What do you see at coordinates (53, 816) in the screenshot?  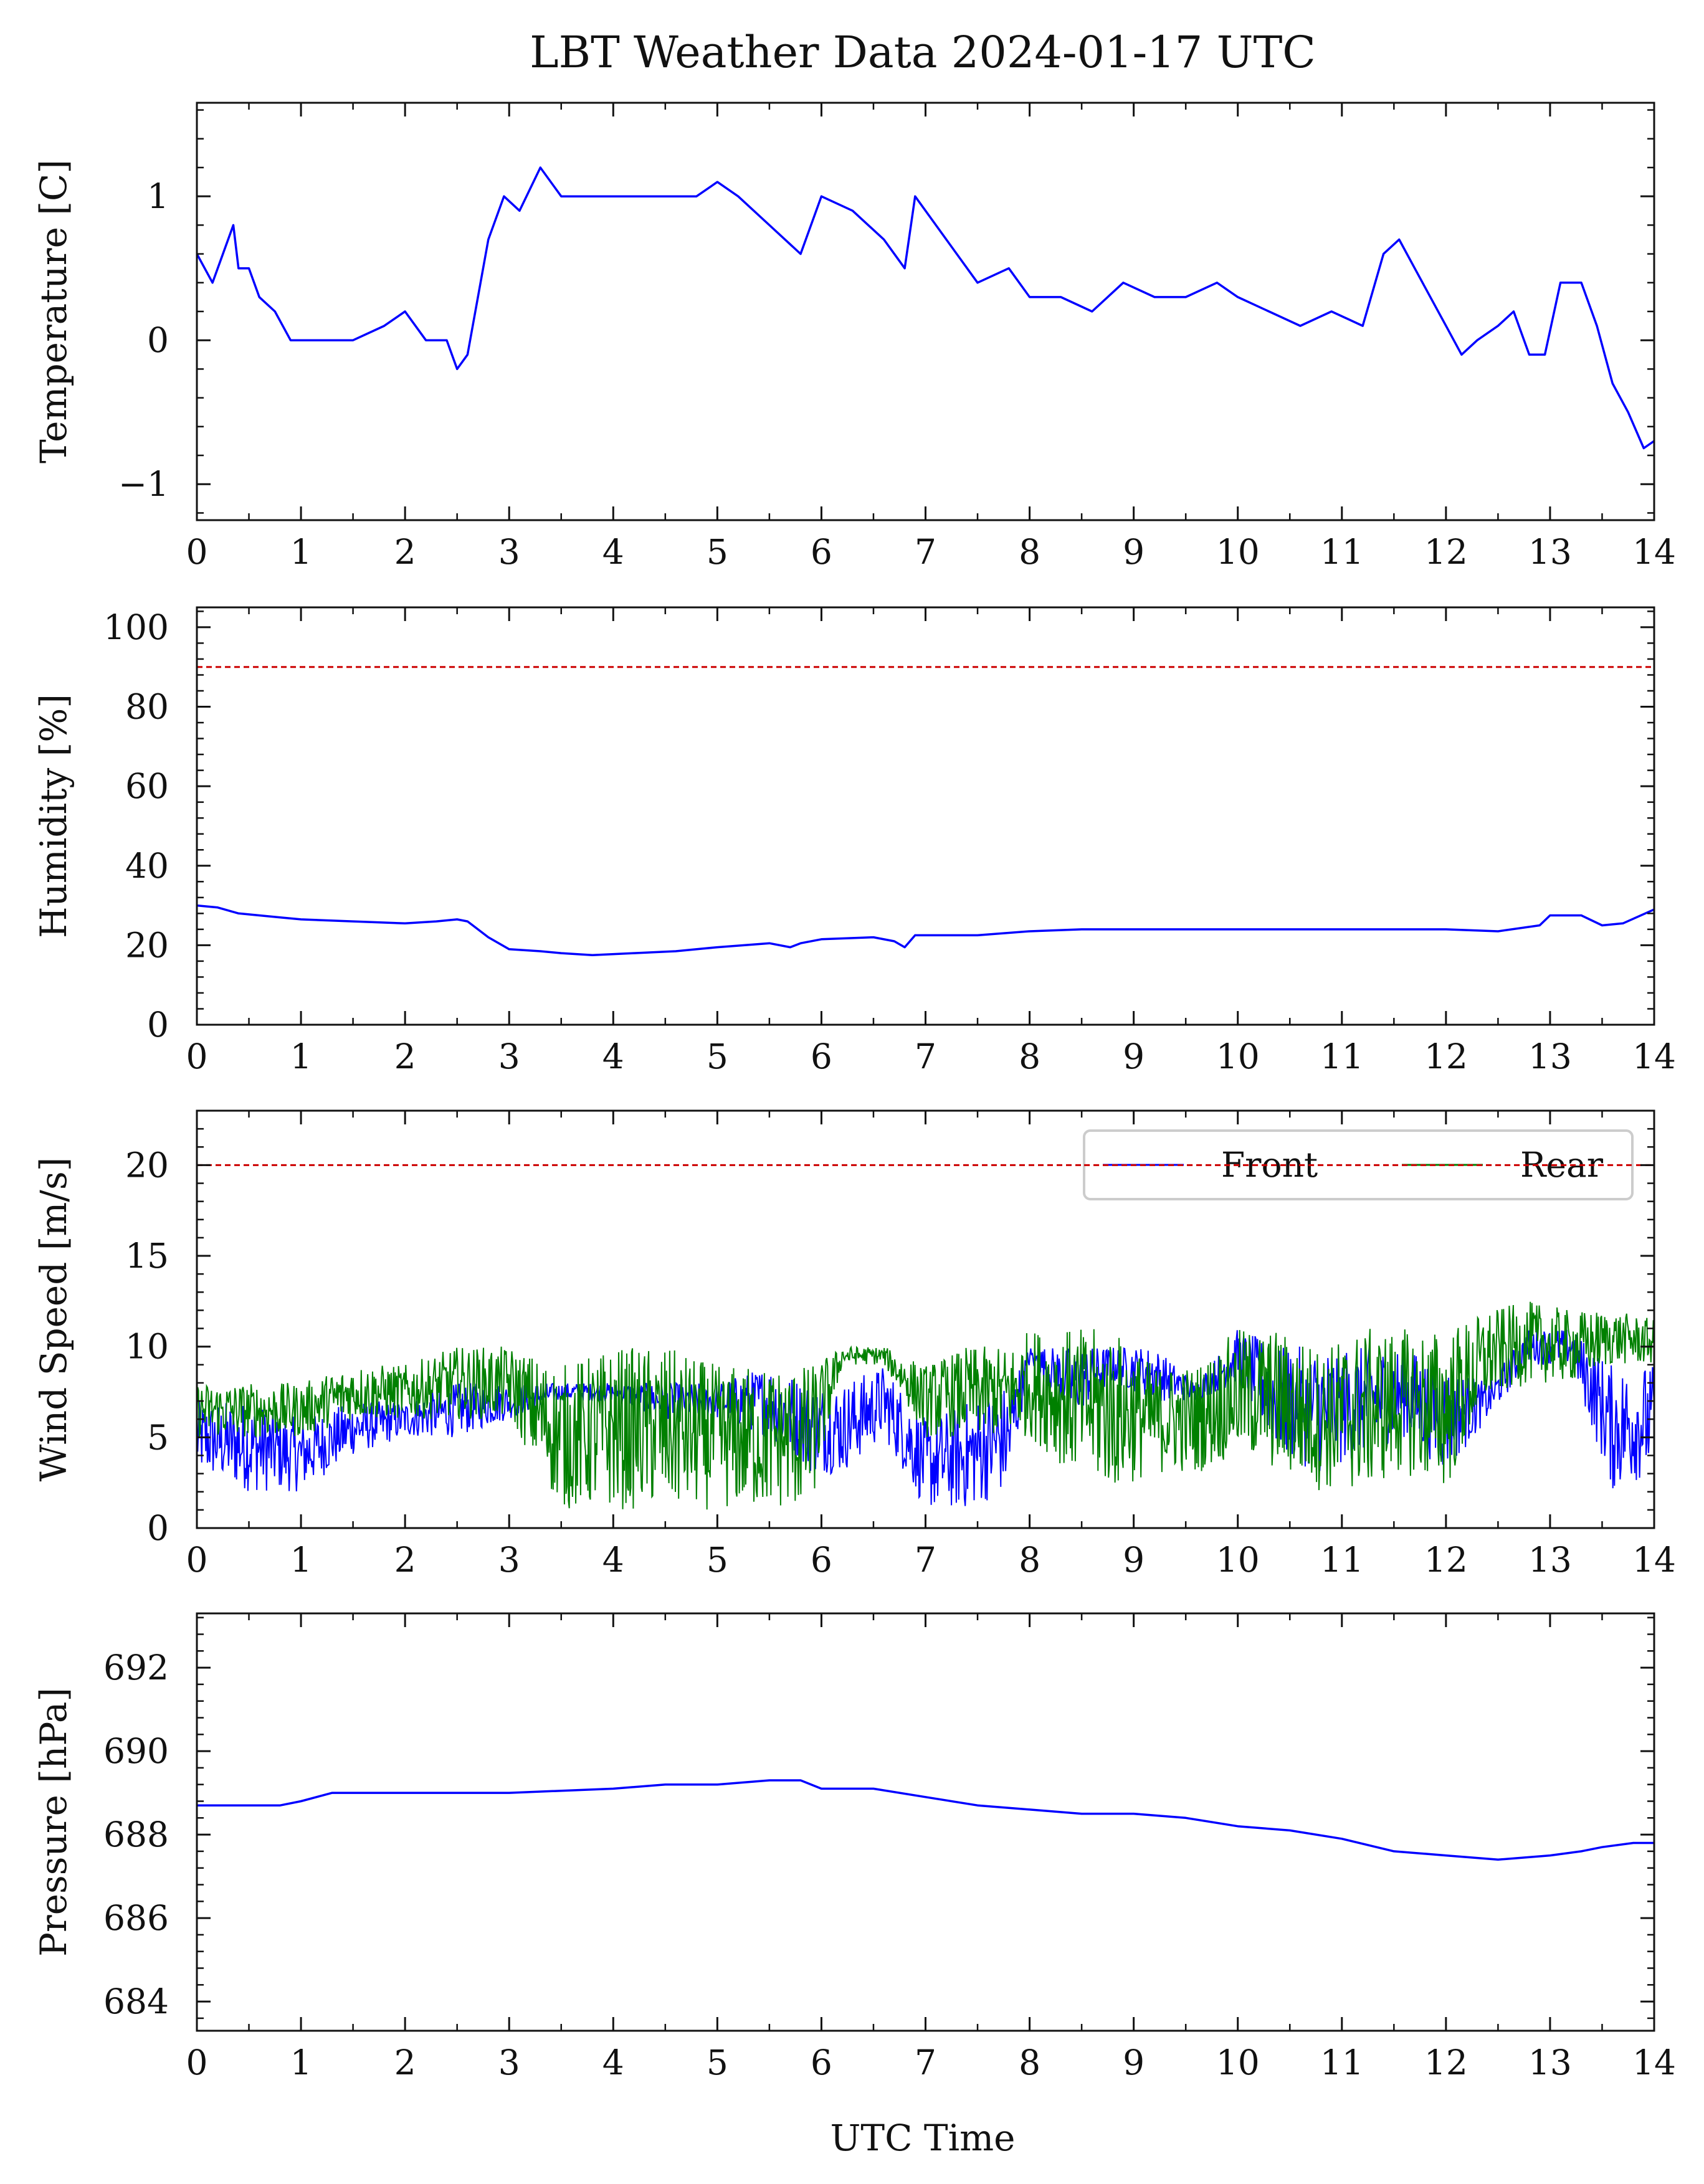 I see `y-axis-label: Humidity [%]` at bounding box center [53, 816].